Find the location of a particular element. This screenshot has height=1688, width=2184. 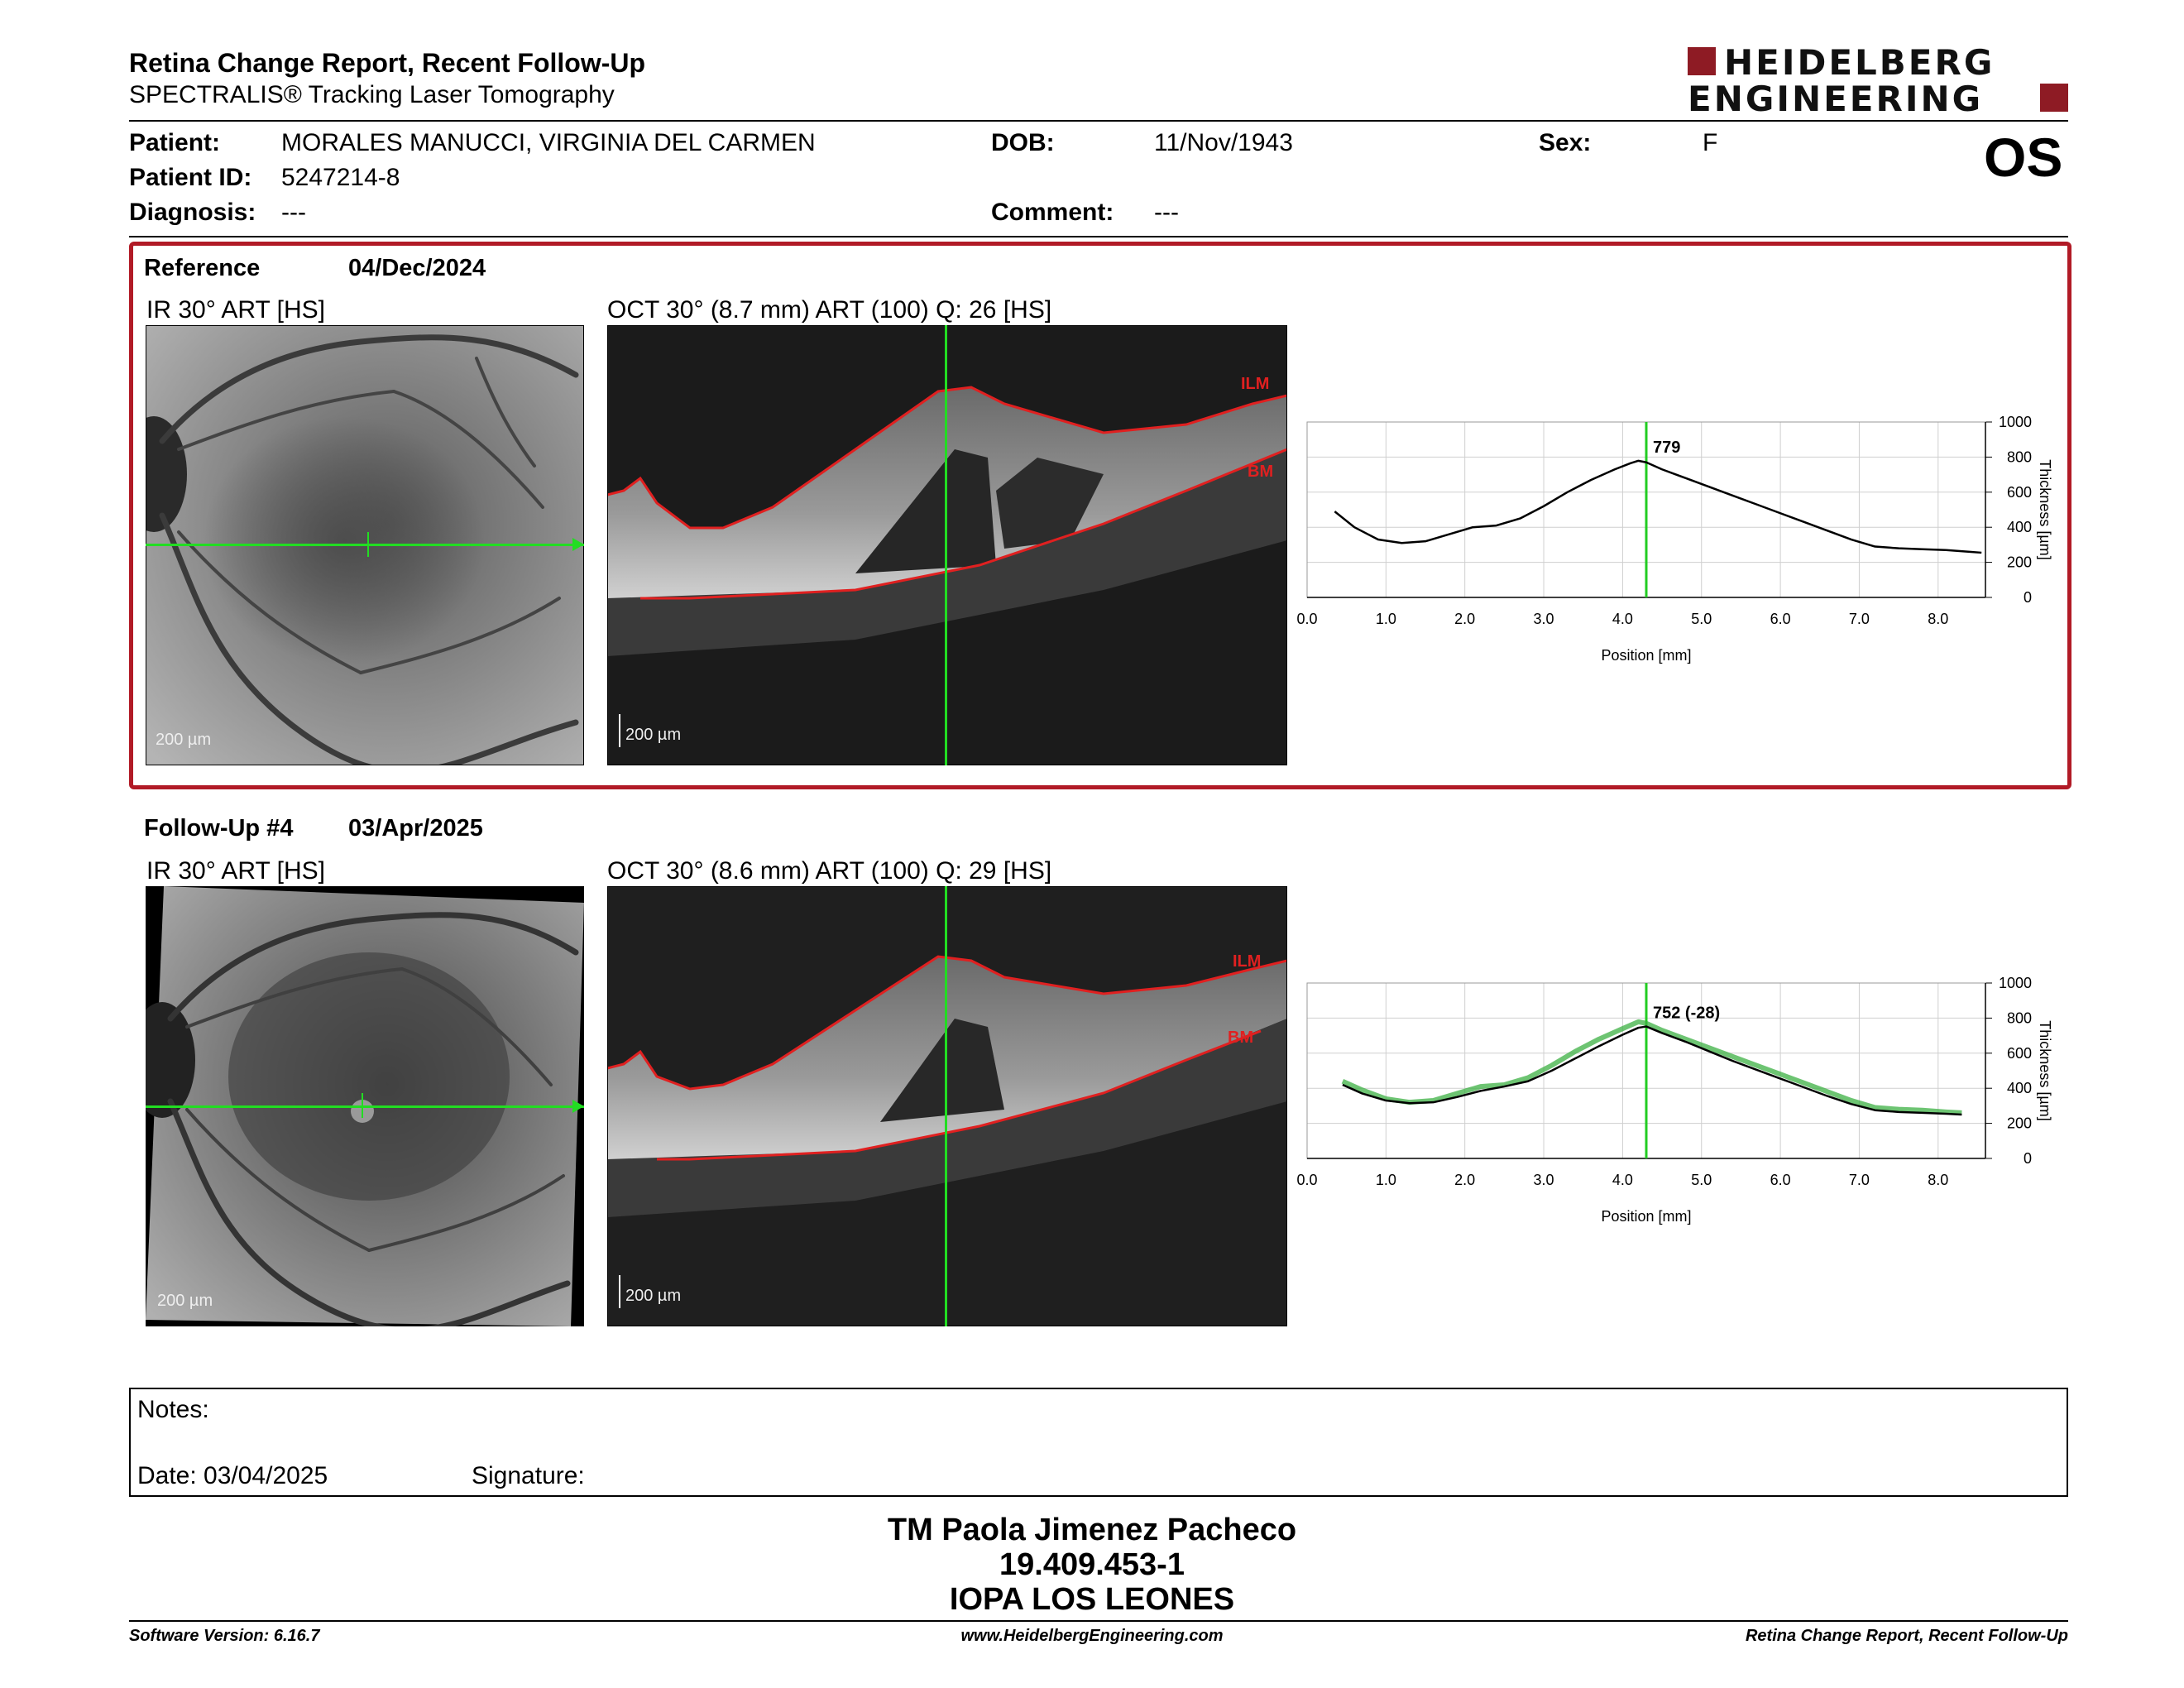

reference-ir-image: 200 µm is located at coordinates (365, 545).